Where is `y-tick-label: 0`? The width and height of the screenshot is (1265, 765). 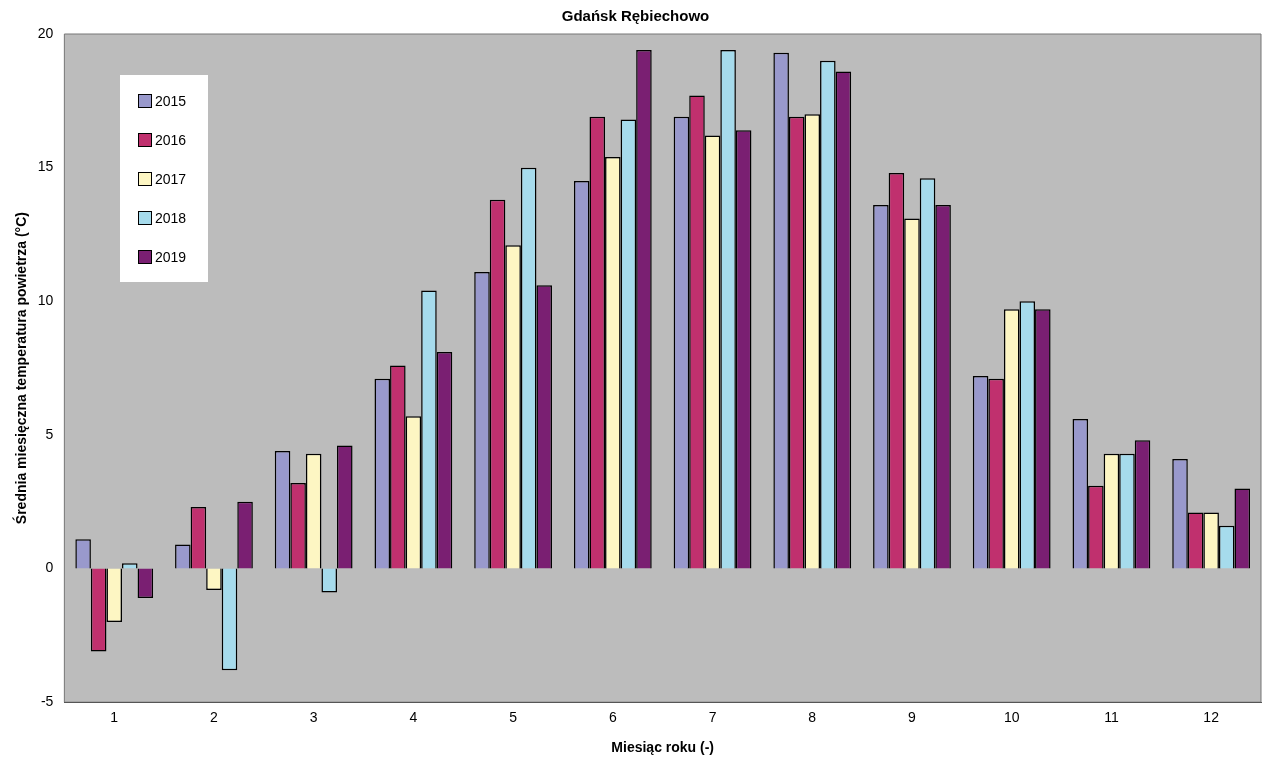 y-tick-label: 0 is located at coordinates (49, 567).